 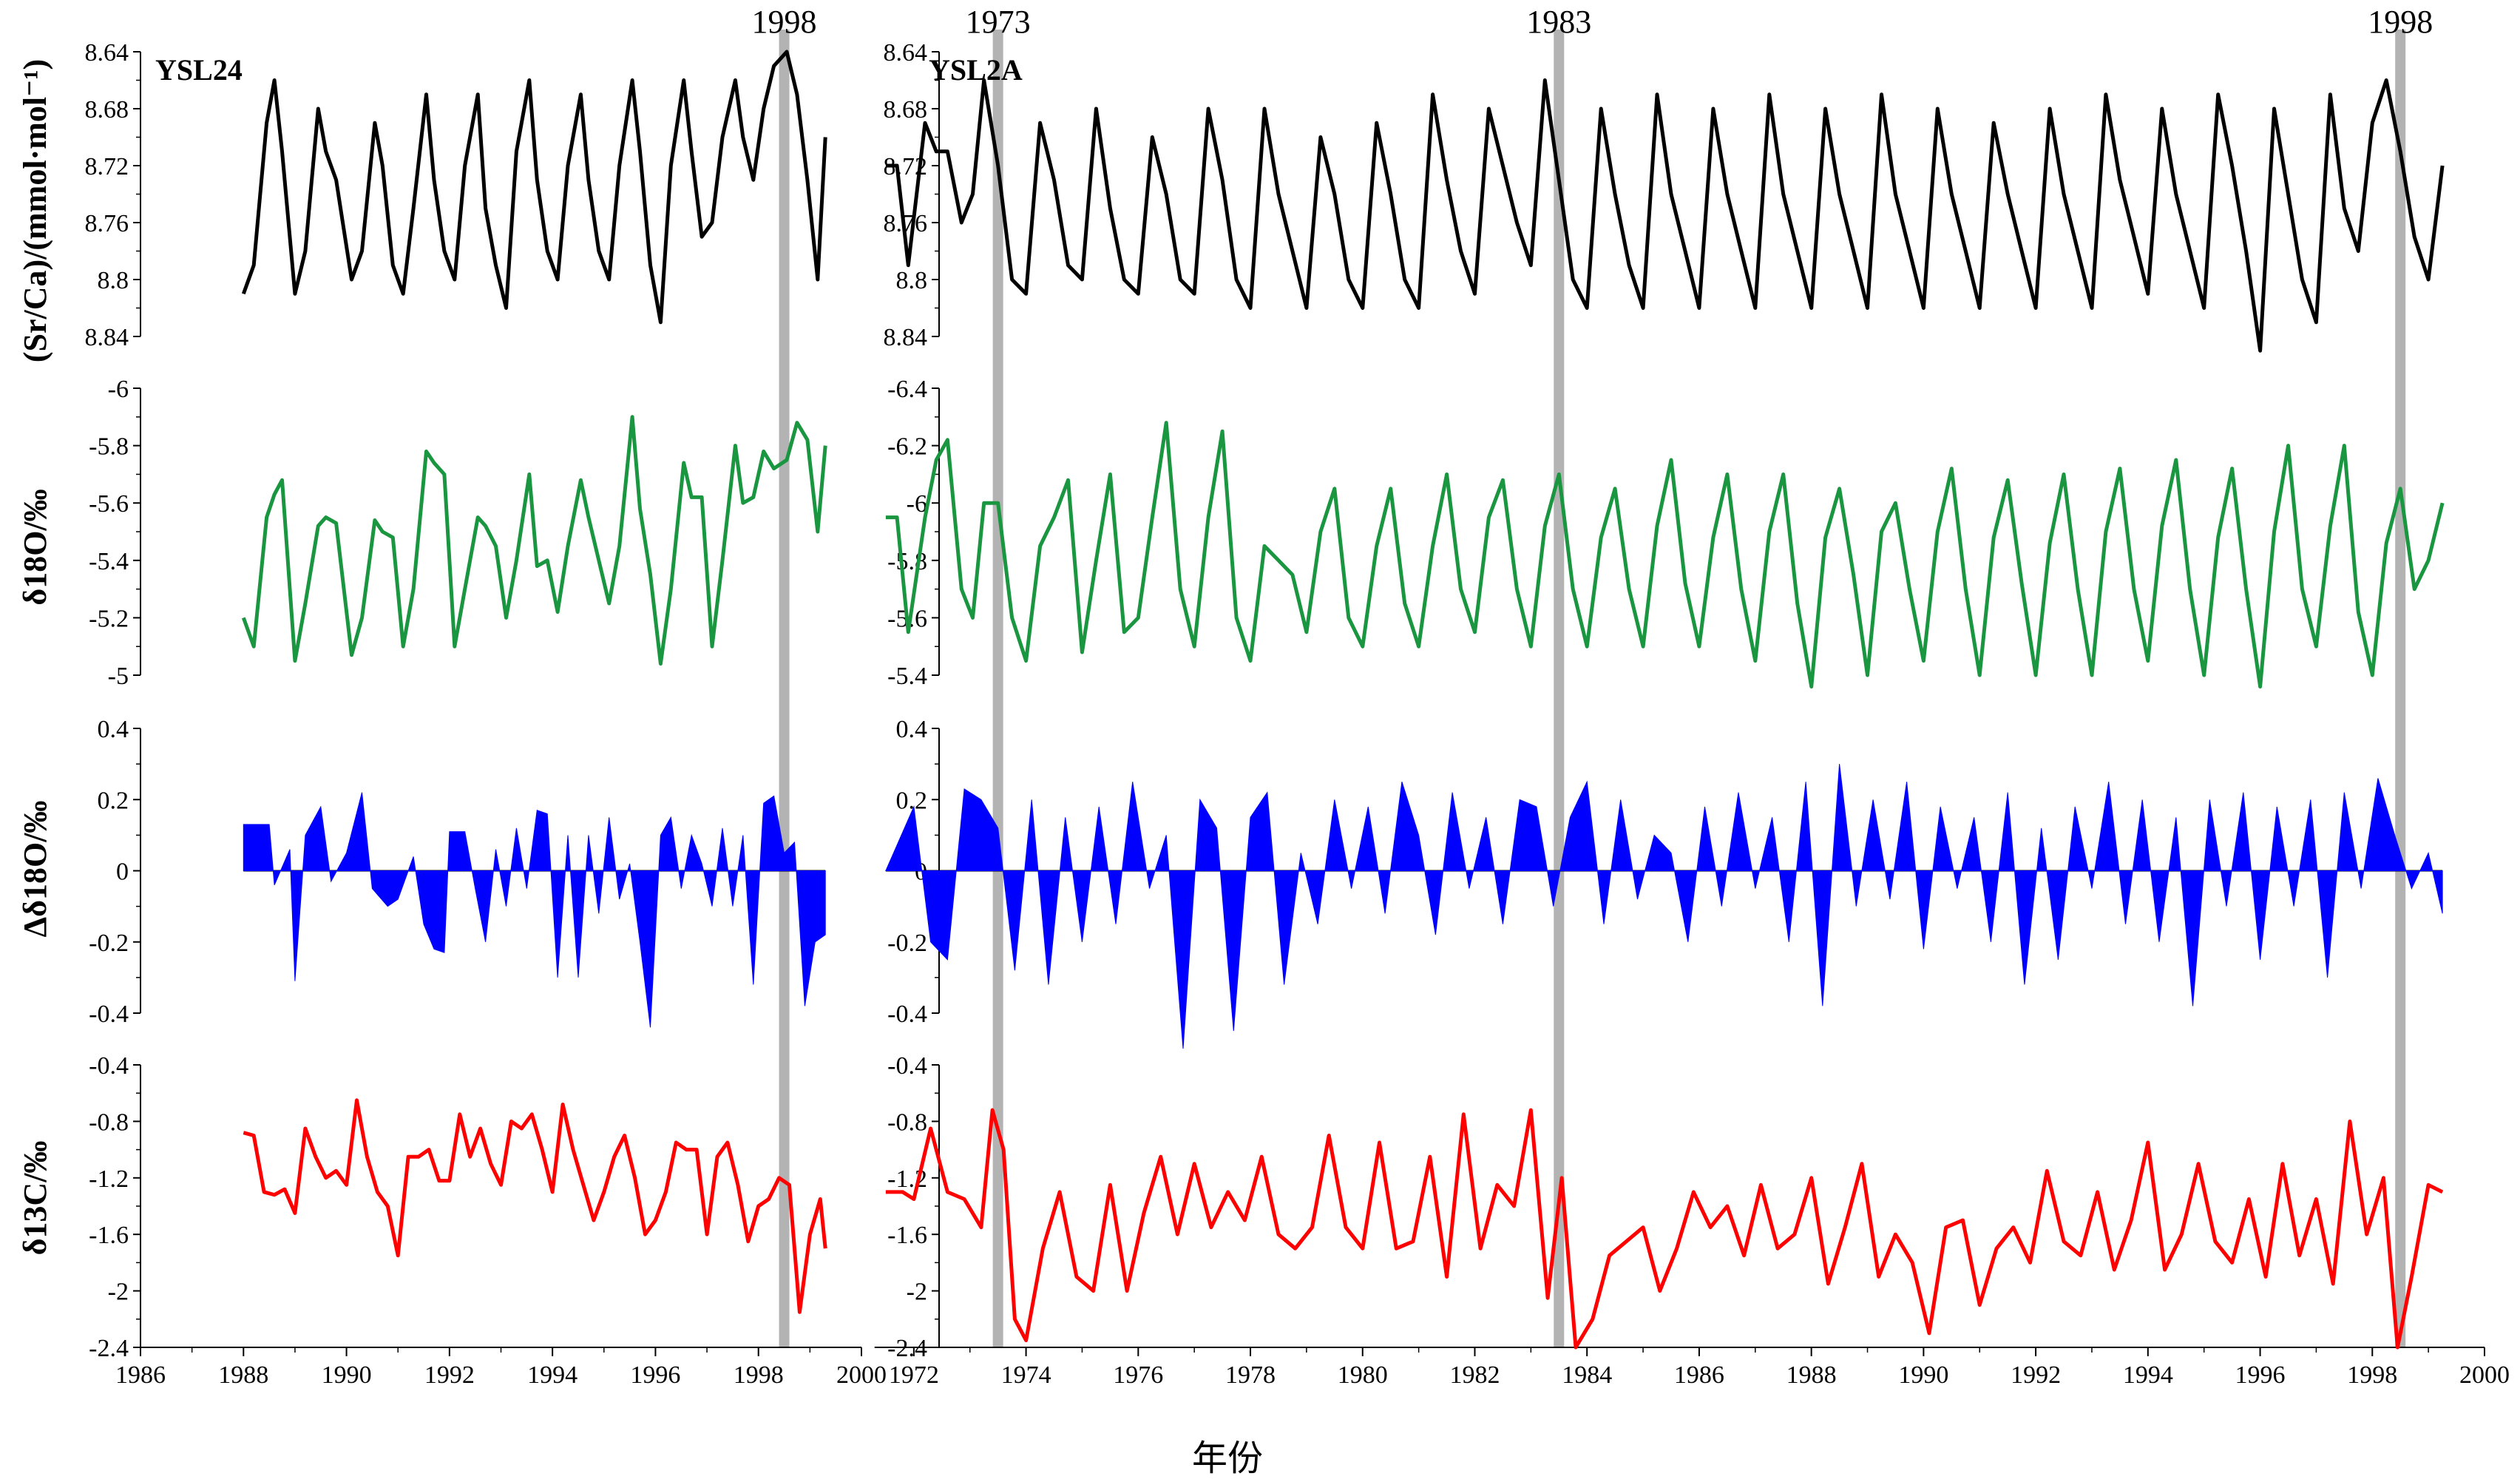 I want to click on x-tick-label-right-1974: 1974, so click(x=1026, y=1375).